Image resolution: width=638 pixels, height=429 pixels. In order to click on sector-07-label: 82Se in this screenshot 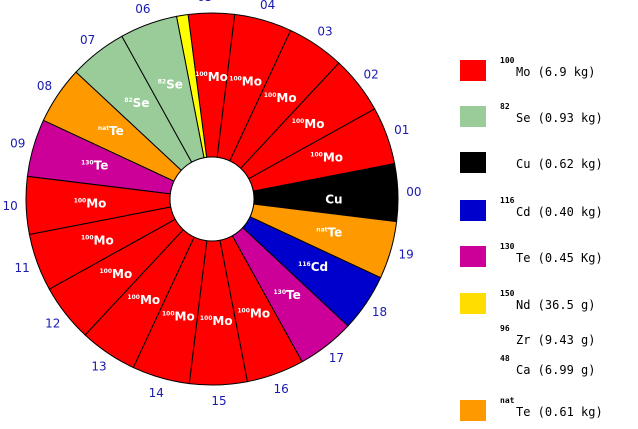, I will do `click(136, 103)`.